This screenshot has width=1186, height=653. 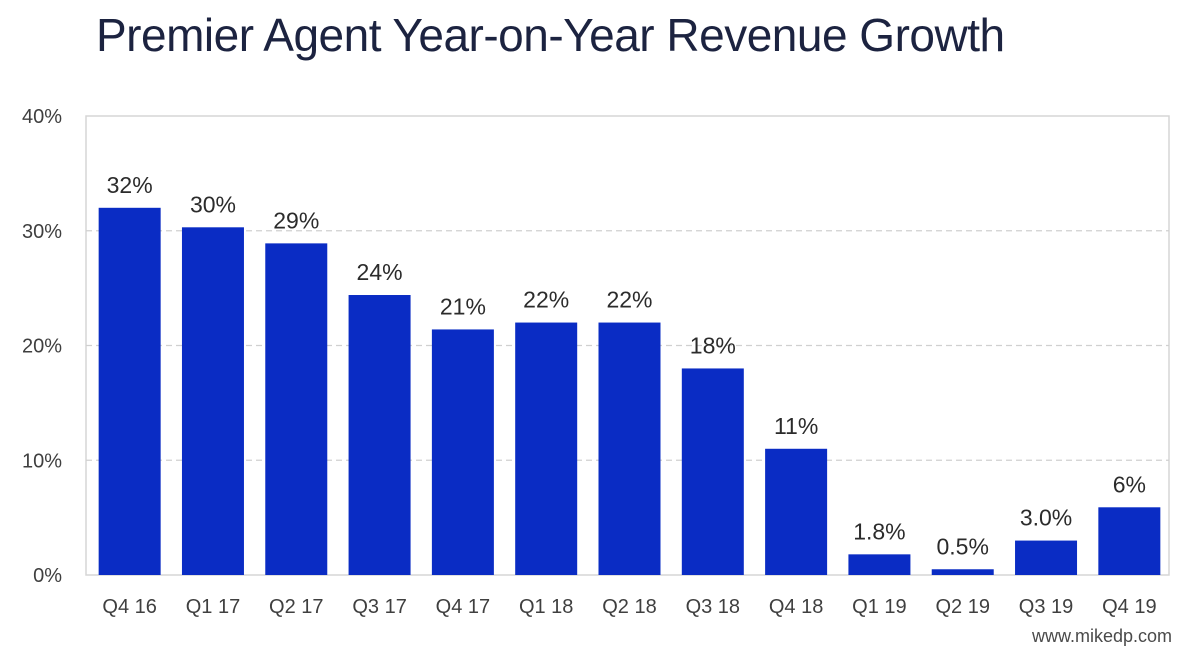 I want to click on x-tick-label: Q2 18, so click(x=629, y=607).